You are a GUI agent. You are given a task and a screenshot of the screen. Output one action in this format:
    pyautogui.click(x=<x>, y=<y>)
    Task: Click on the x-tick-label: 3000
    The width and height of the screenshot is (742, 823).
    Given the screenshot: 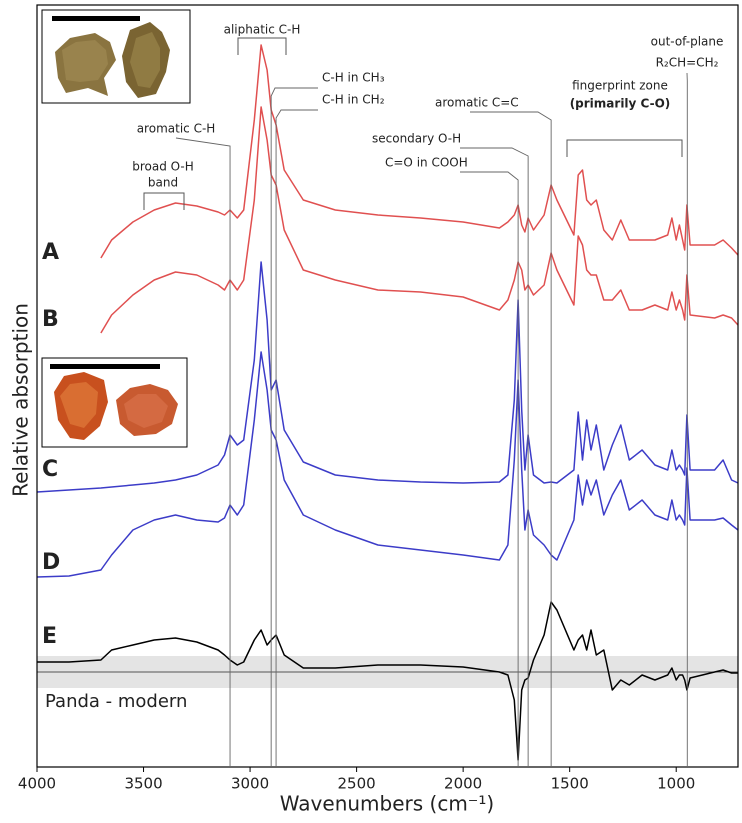 What is the action you would take?
    pyautogui.click(x=250, y=784)
    